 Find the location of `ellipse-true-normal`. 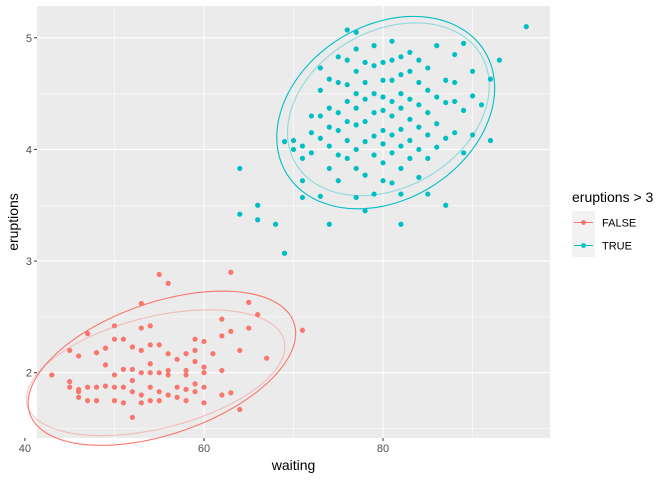

ellipse-true-normal is located at coordinates (386, 112).